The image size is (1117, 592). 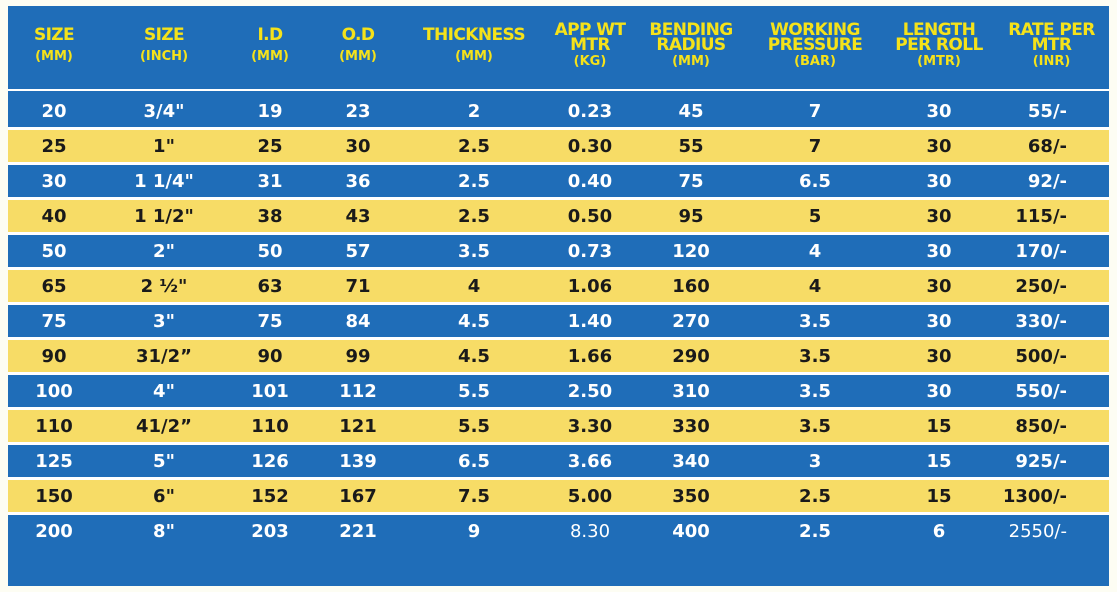 I want to click on header-working-pressure: WORKING PRESSURE (BAR), so click(x=815, y=46).